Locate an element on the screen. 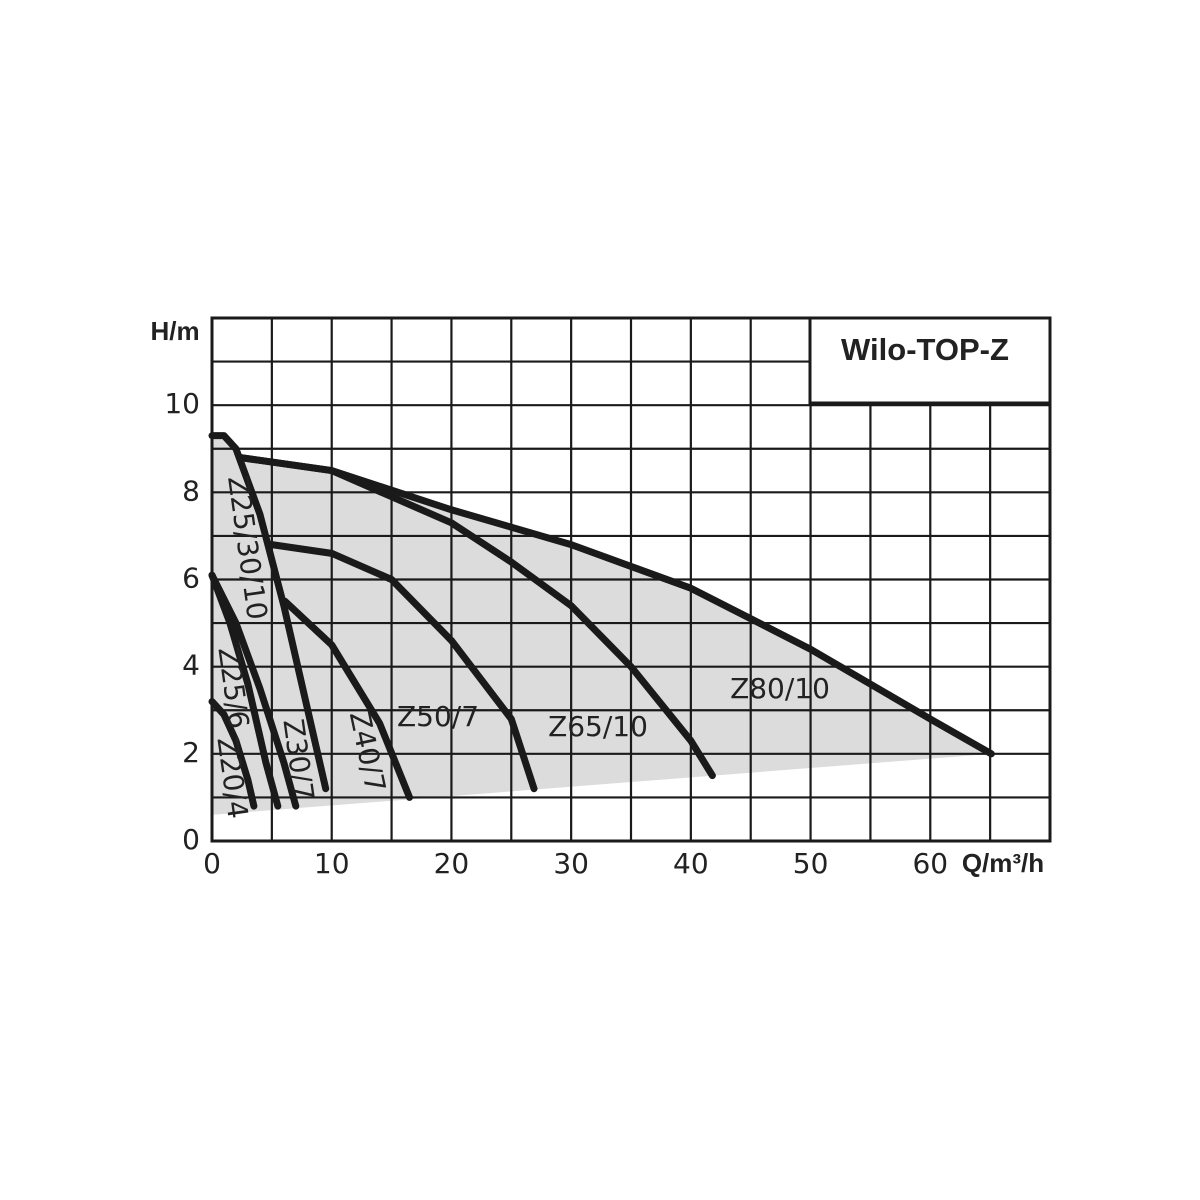 The width and height of the screenshot is (1200, 1200). x-tick-label: 40 is located at coordinates (691, 863).